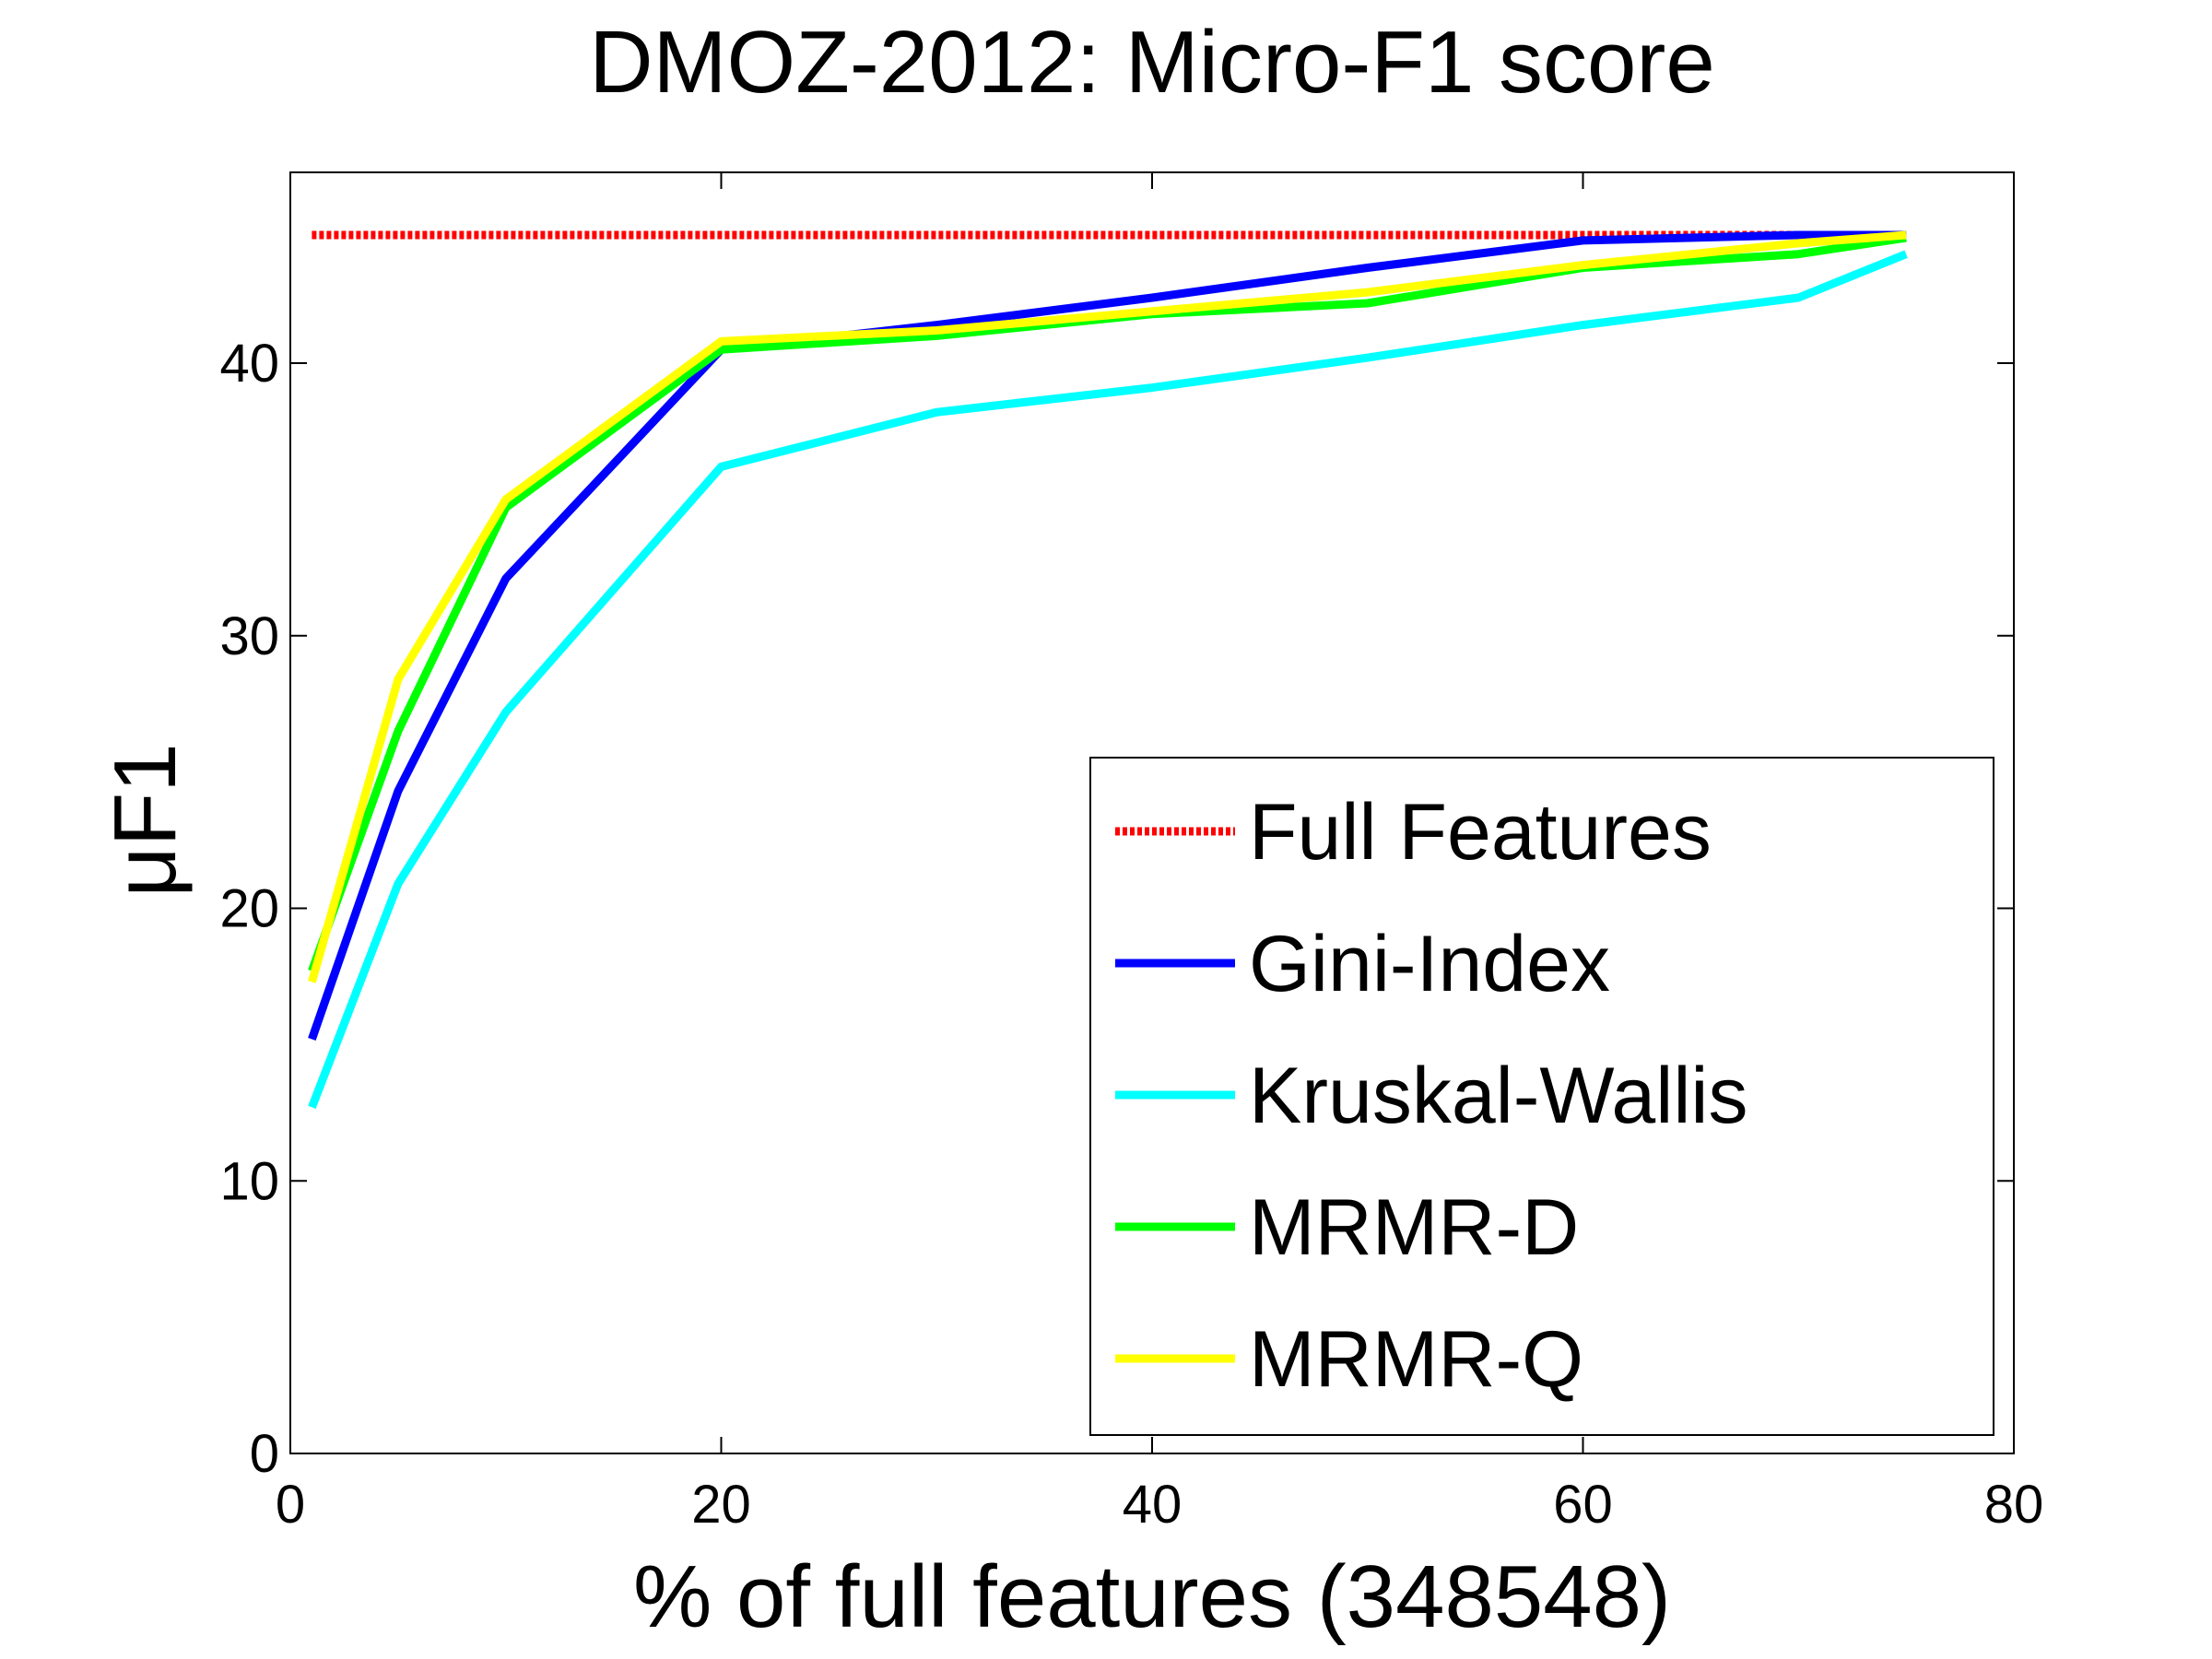 This screenshot has width=2212, height=1659. I want to click on y-tick-label: 0, so click(264, 1454).